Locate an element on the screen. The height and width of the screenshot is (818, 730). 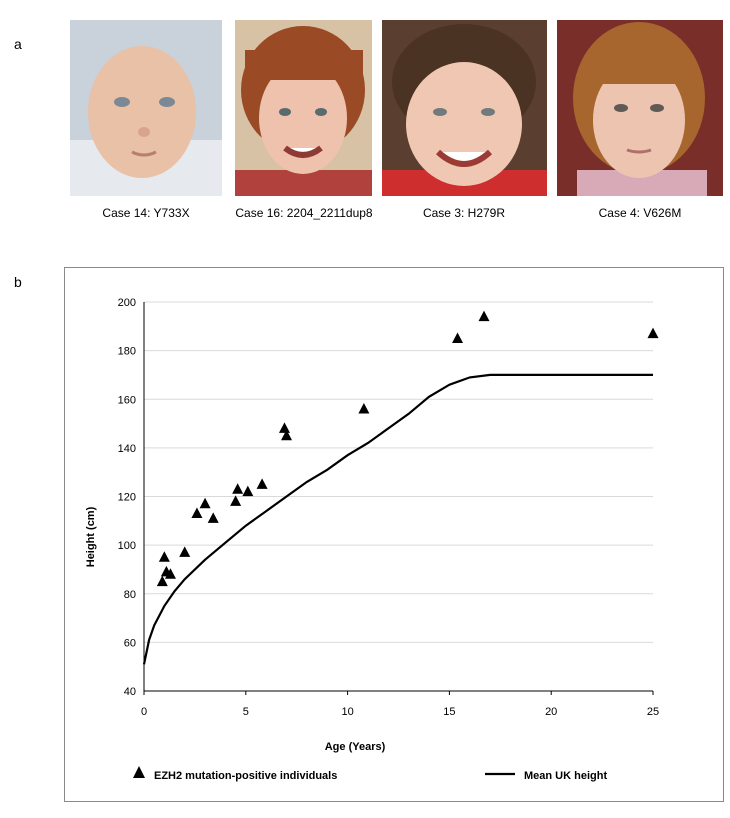
y-tick-label: 160 is located at coordinates (127, 400).